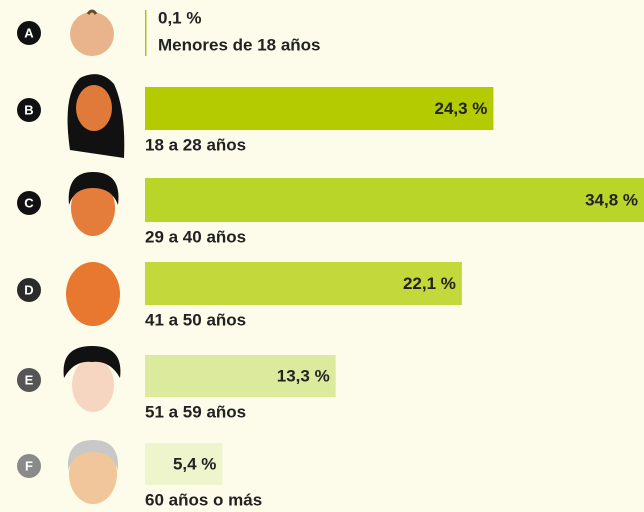 The height and width of the screenshot is (512, 644). What do you see at coordinates (303, 375) in the screenshot?
I see `value-label: 13,3 %` at bounding box center [303, 375].